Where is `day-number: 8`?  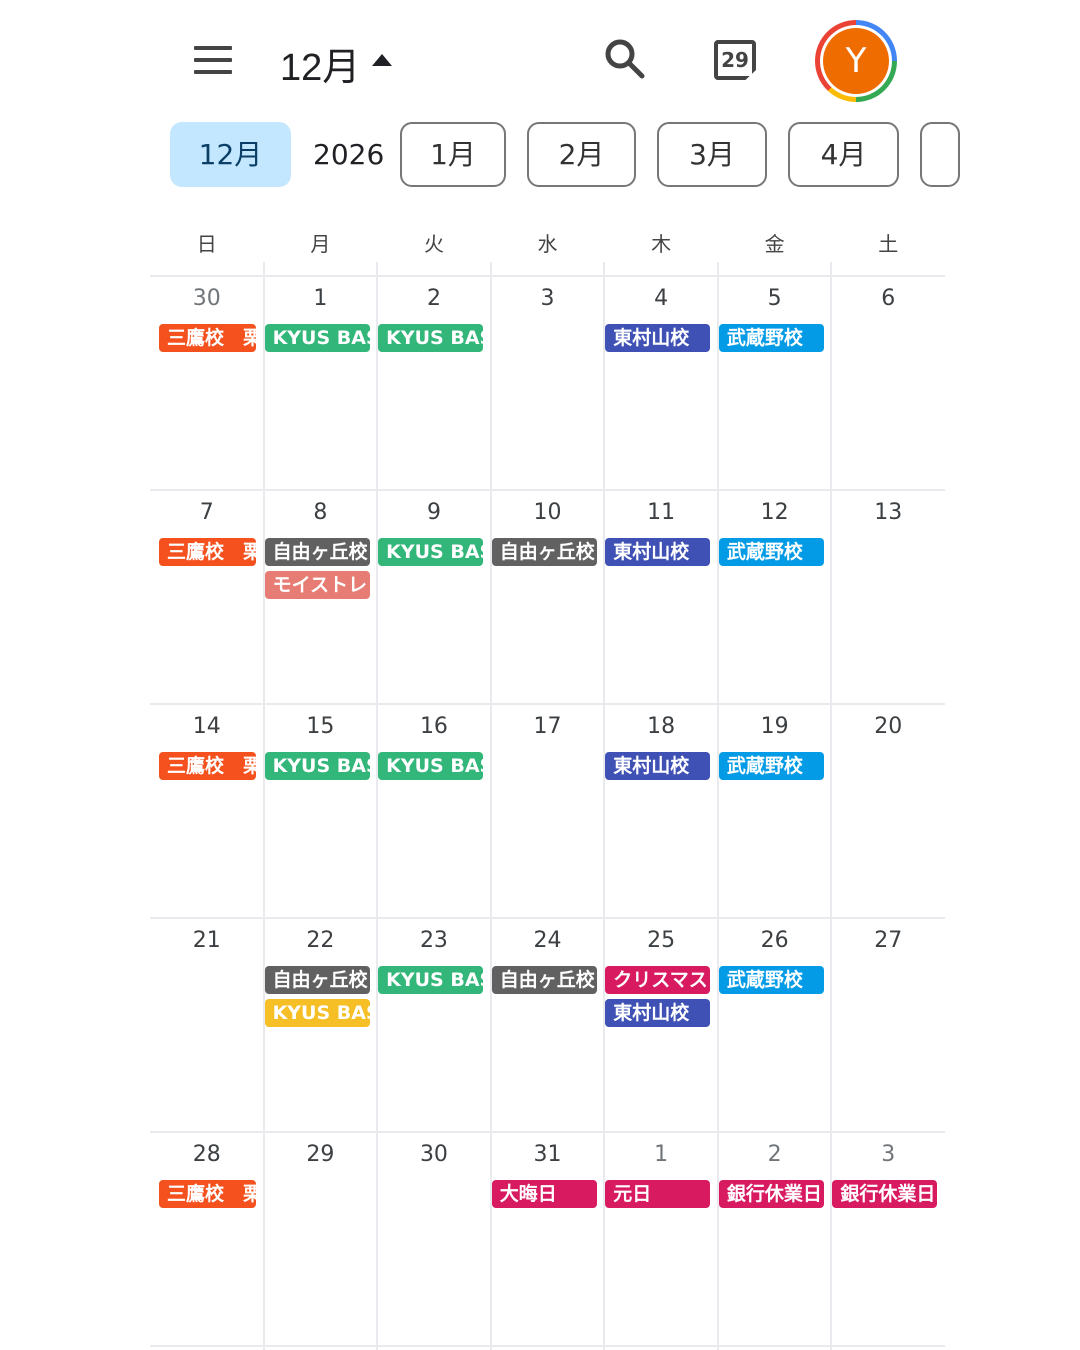
day-number: 8 is located at coordinates (320, 512).